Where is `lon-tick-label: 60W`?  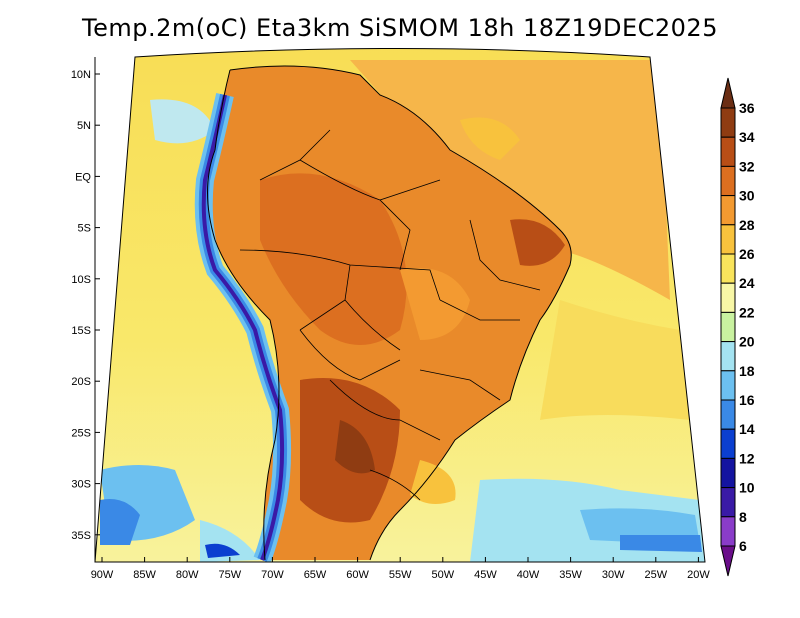 lon-tick-label: 60W is located at coordinates (357, 575).